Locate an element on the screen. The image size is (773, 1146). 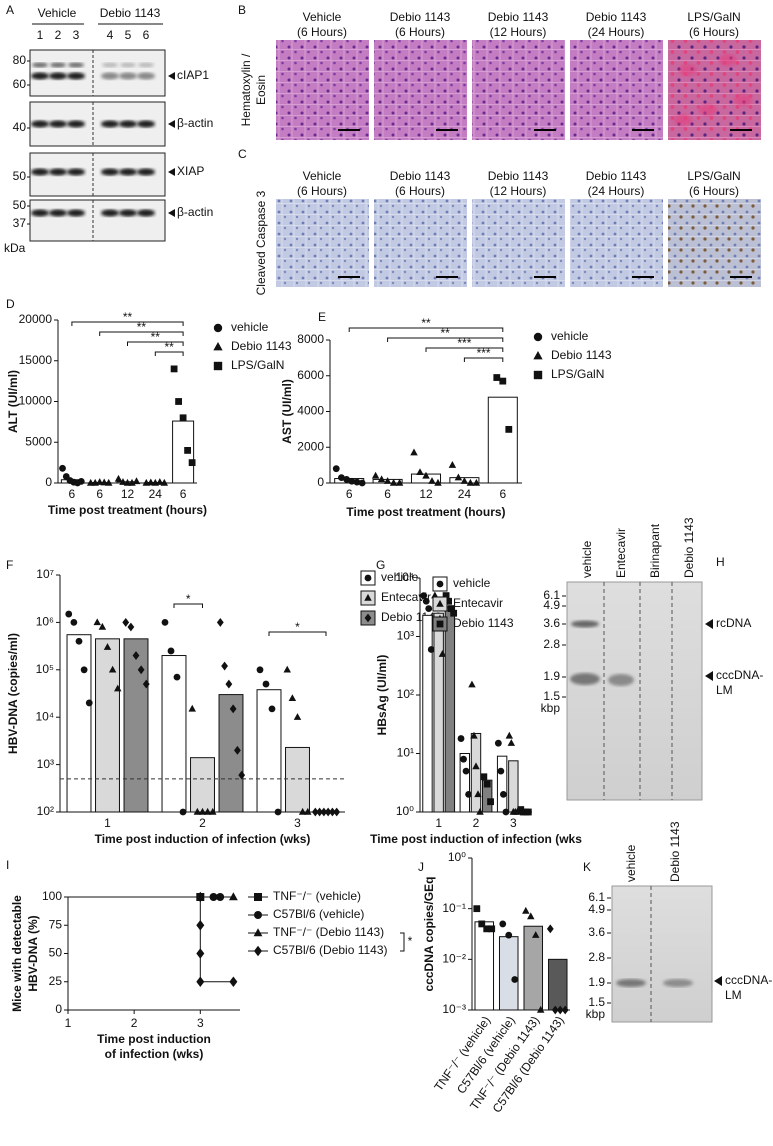
legend-label: vehicle is located at coordinates (250, 327).